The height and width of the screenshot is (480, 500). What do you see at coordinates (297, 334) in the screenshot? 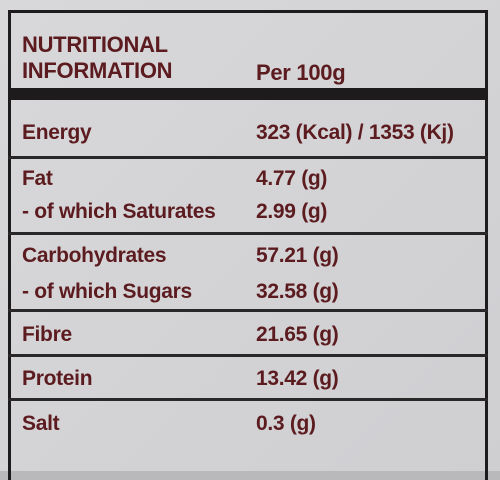
I see `nutrient-value: 21.65 (g)` at bounding box center [297, 334].